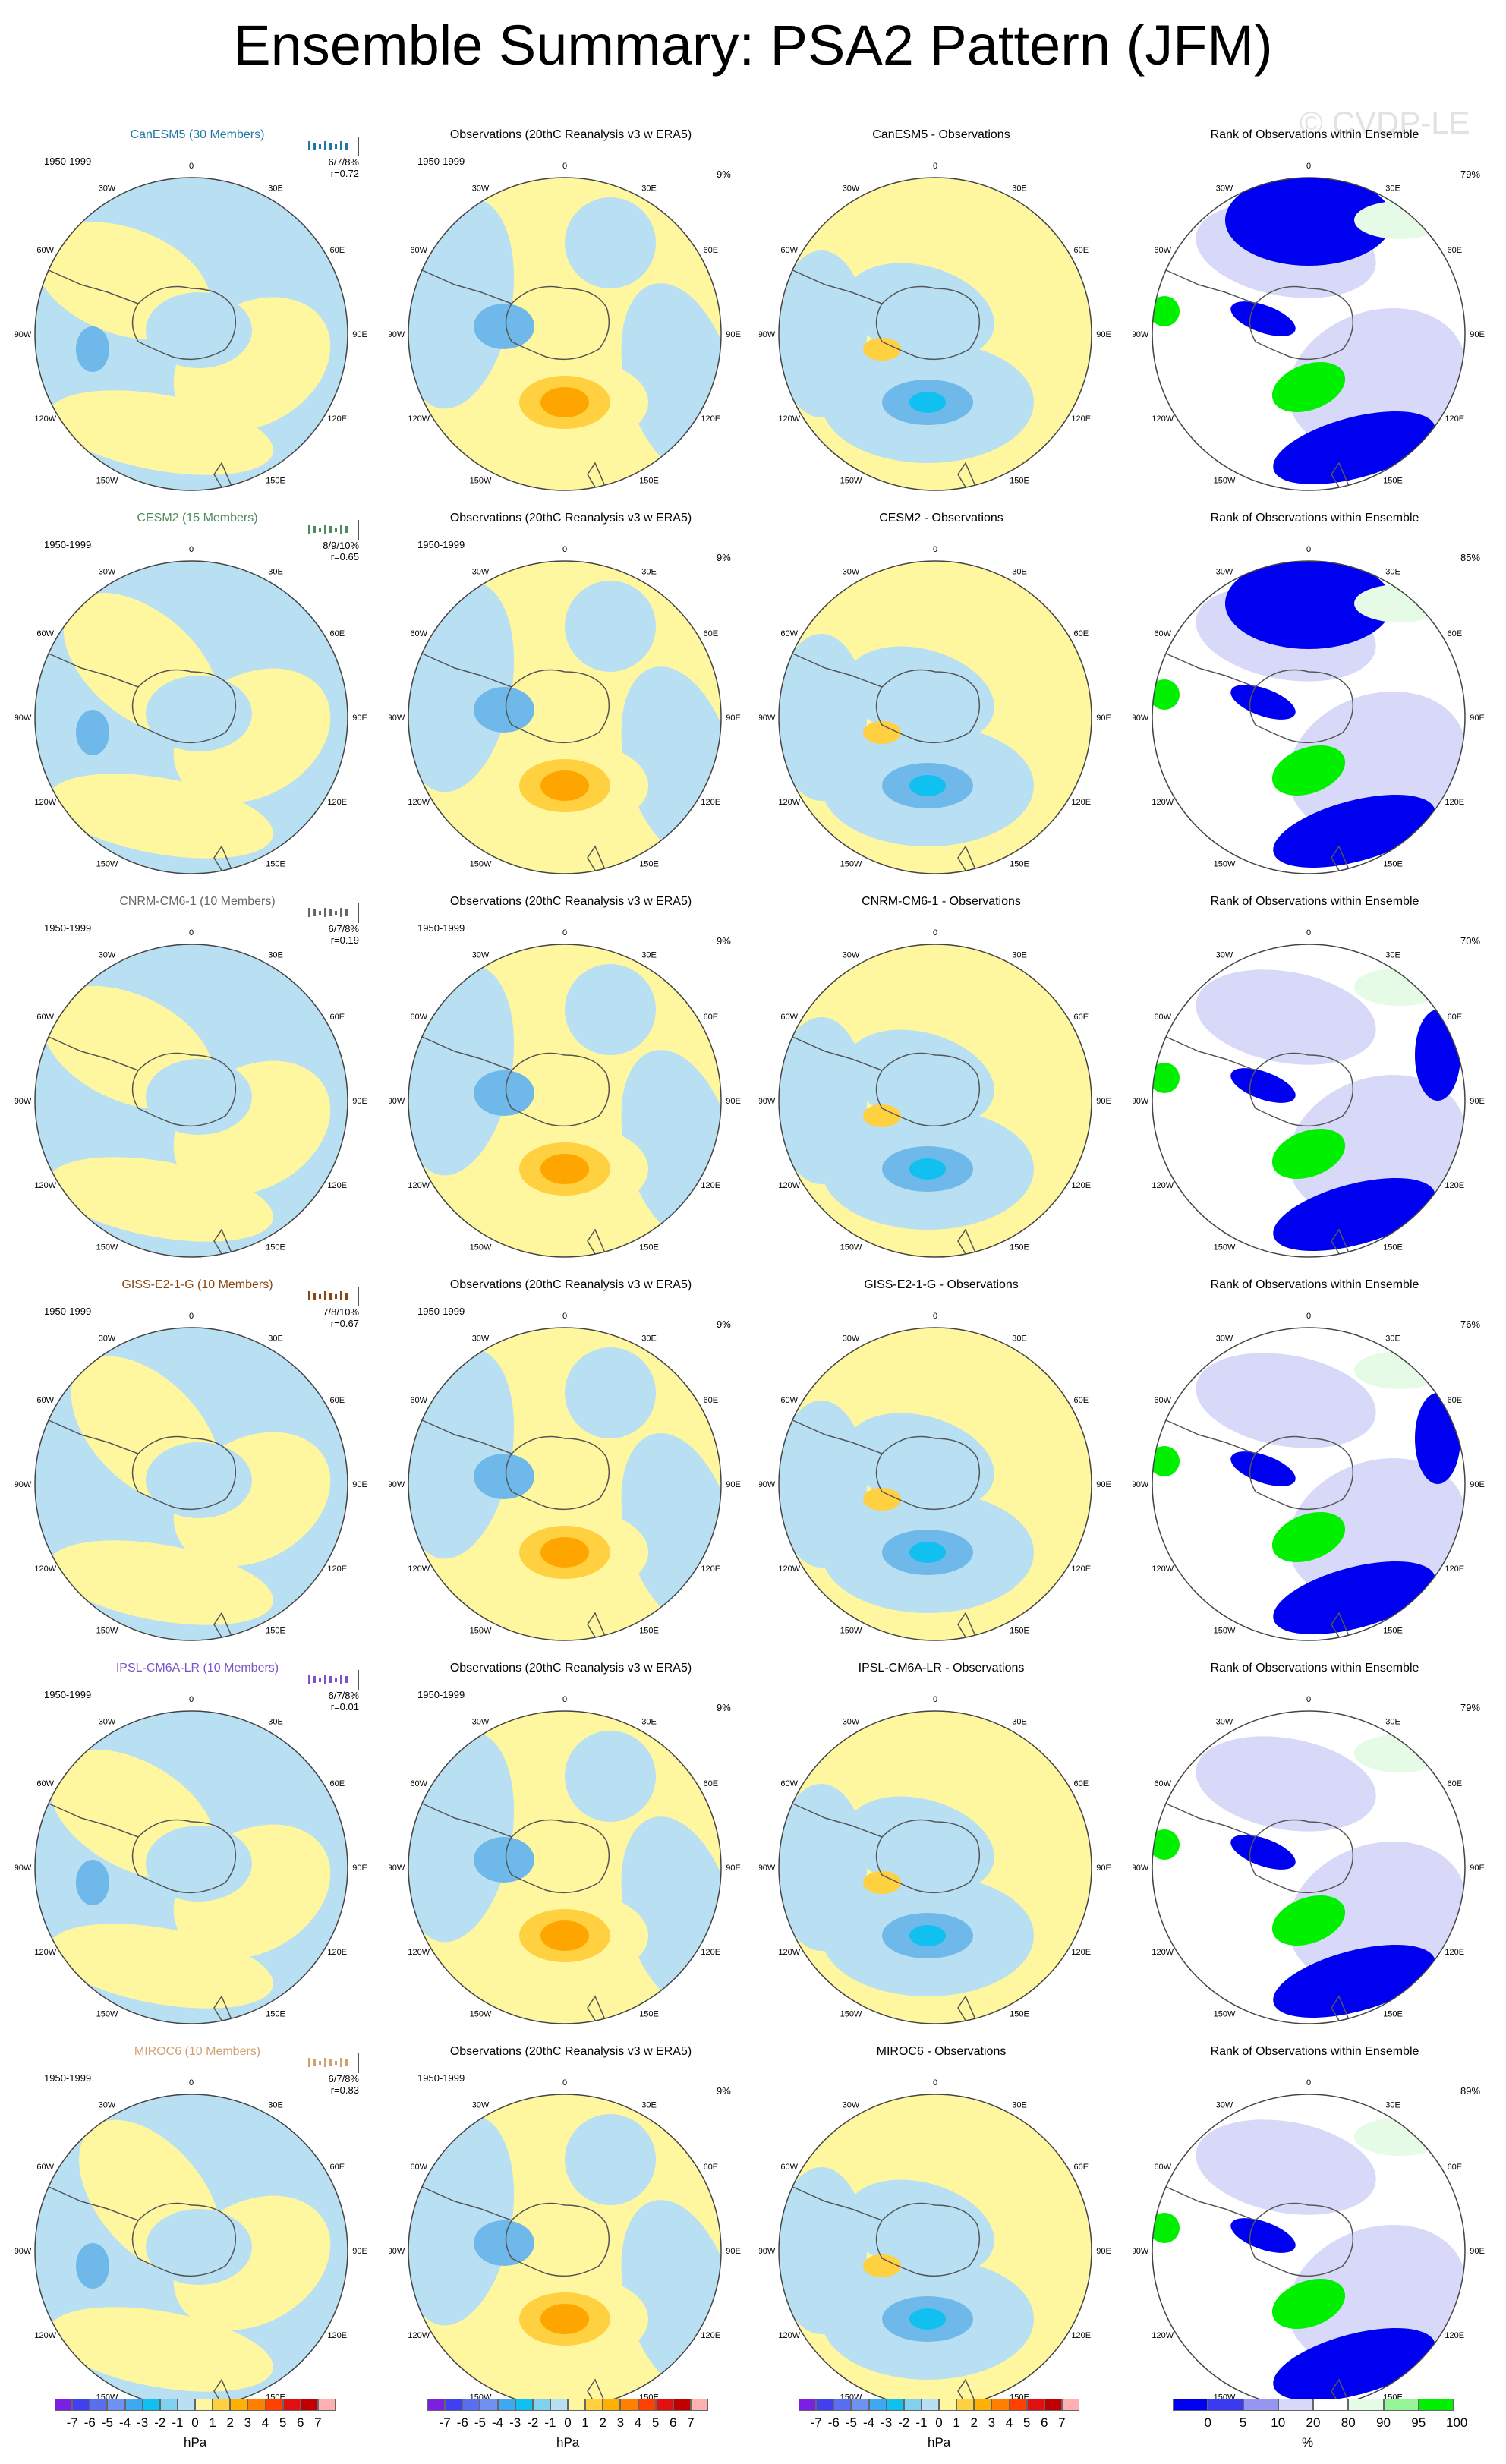  What do you see at coordinates (927, 785) in the screenshot?
I see `negative-anomaly-peak` at bounding box center [927, 785].